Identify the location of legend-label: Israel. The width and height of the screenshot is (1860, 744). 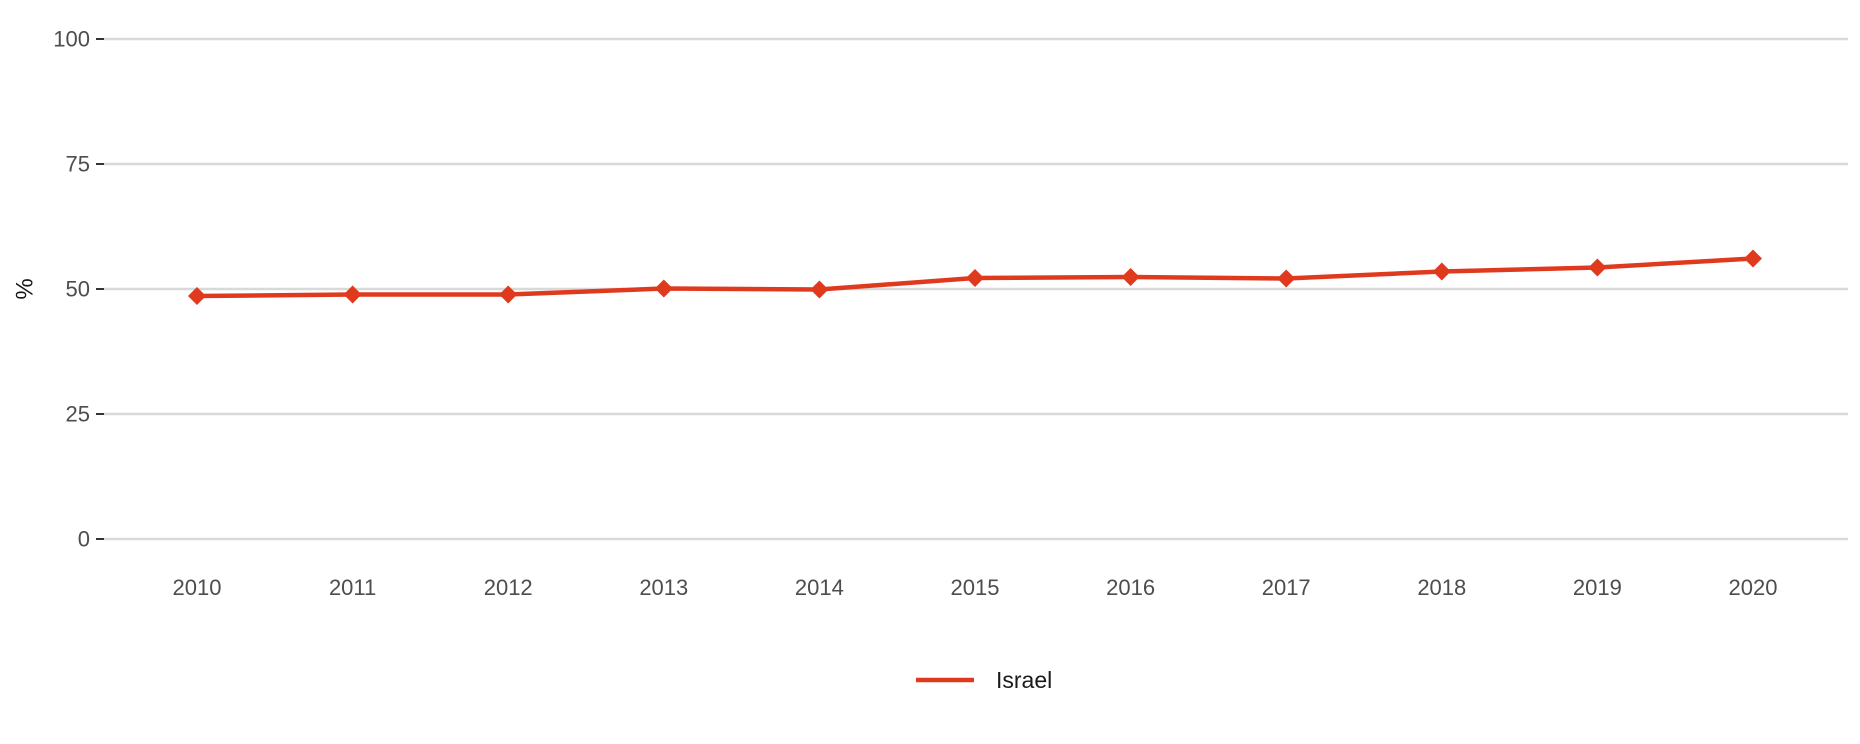
(1024, 680).